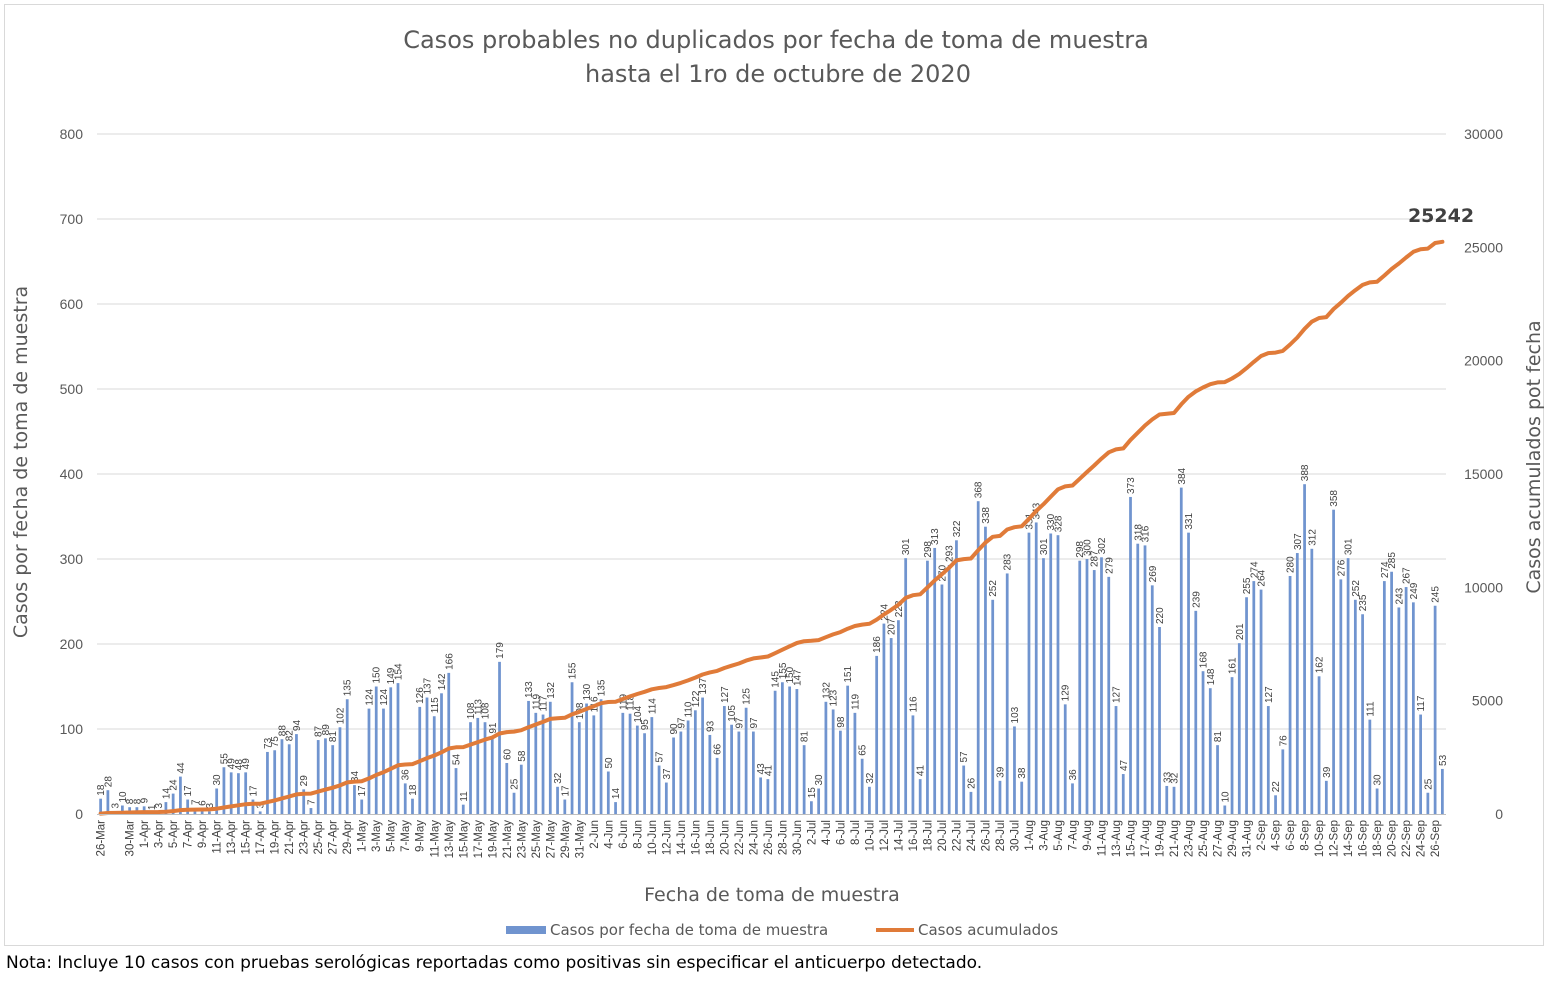 This screenshot has height=985, width=1550. I want to click on x-tick-label: 10-Jul, so click(870, 835).